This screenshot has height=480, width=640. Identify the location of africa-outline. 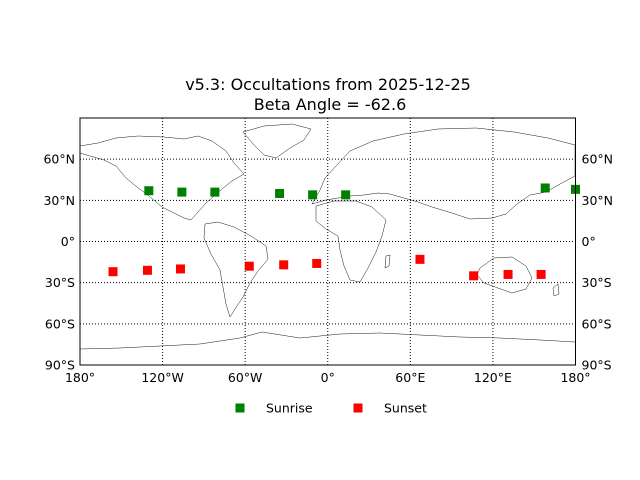
(351, 241).